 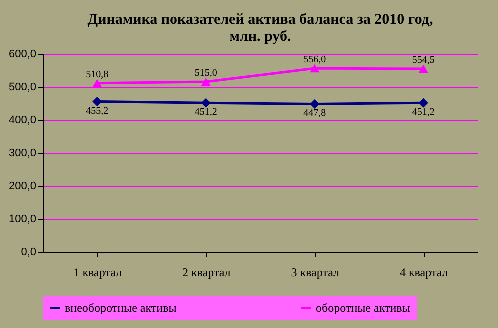 I want to click on data-label: 447,8, so click(x=315, y=114).